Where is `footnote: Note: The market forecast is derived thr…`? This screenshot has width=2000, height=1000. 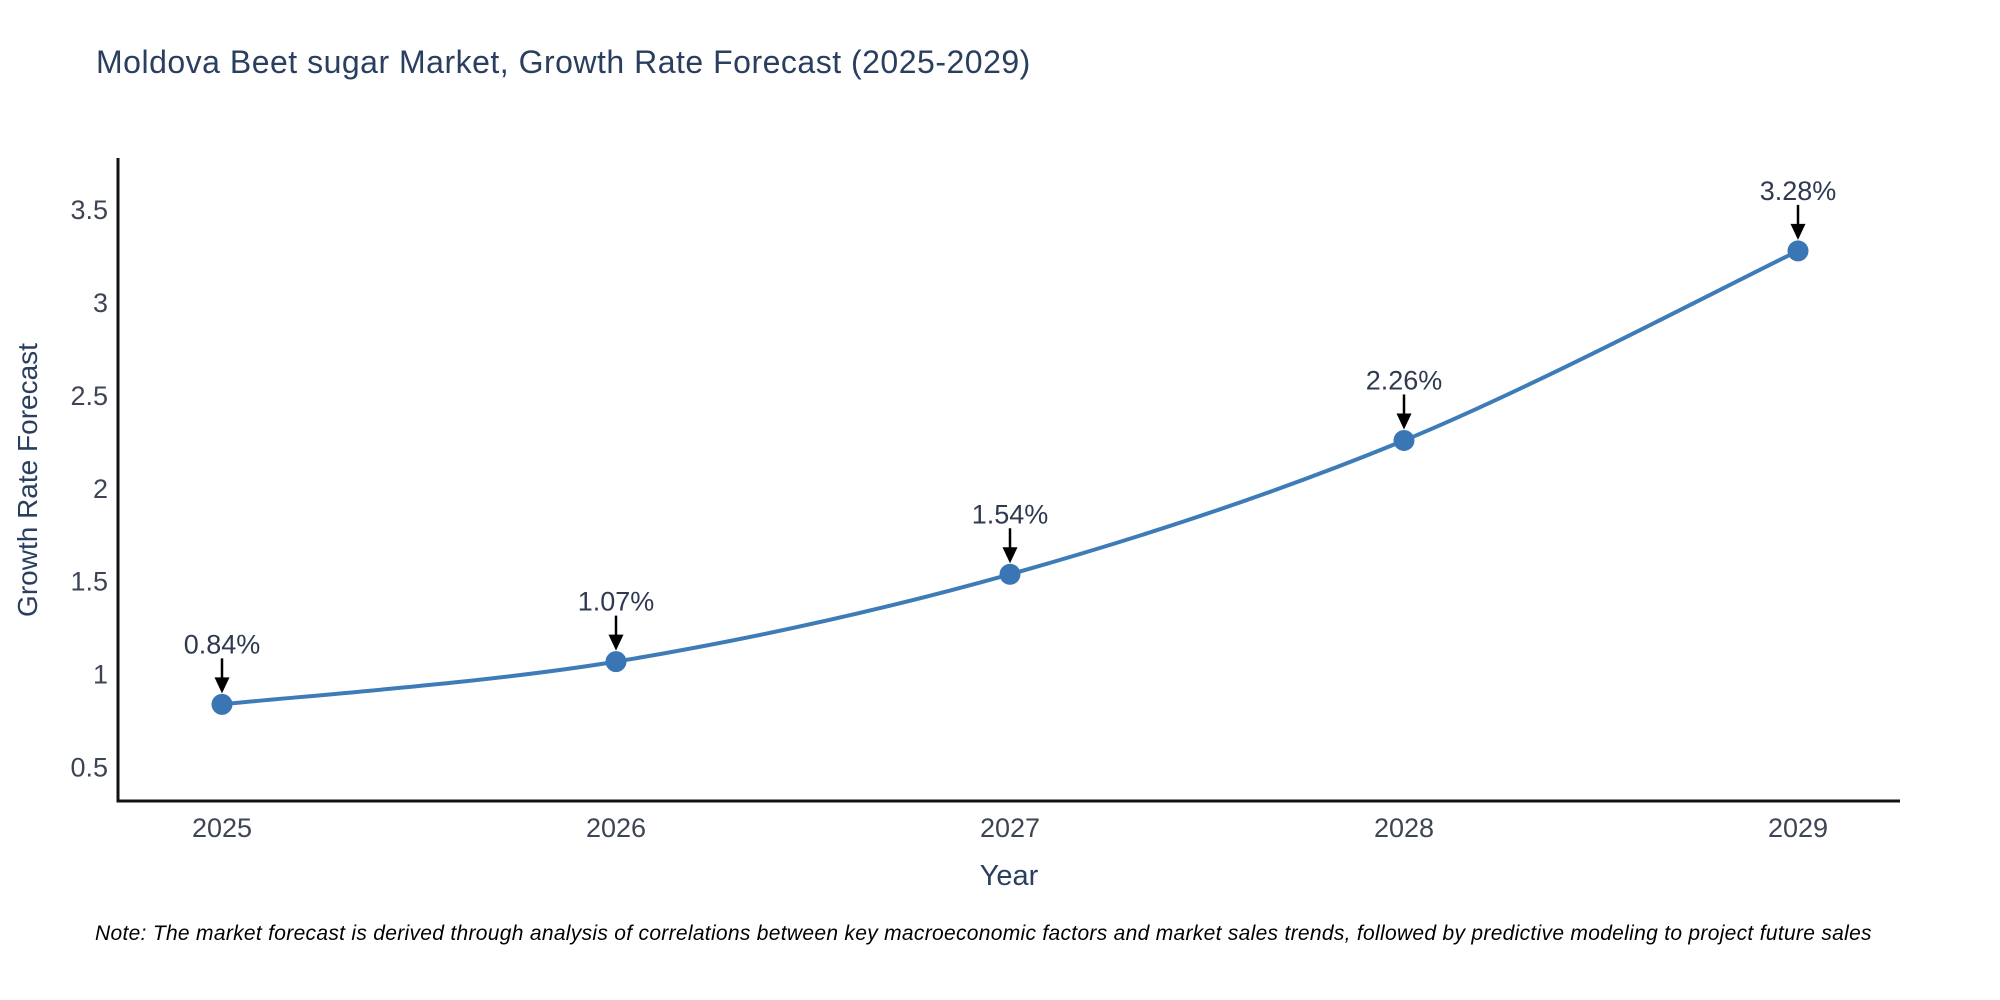
footnote: Note: The market forecast is derived thr… is located at coordinates (983, 933).